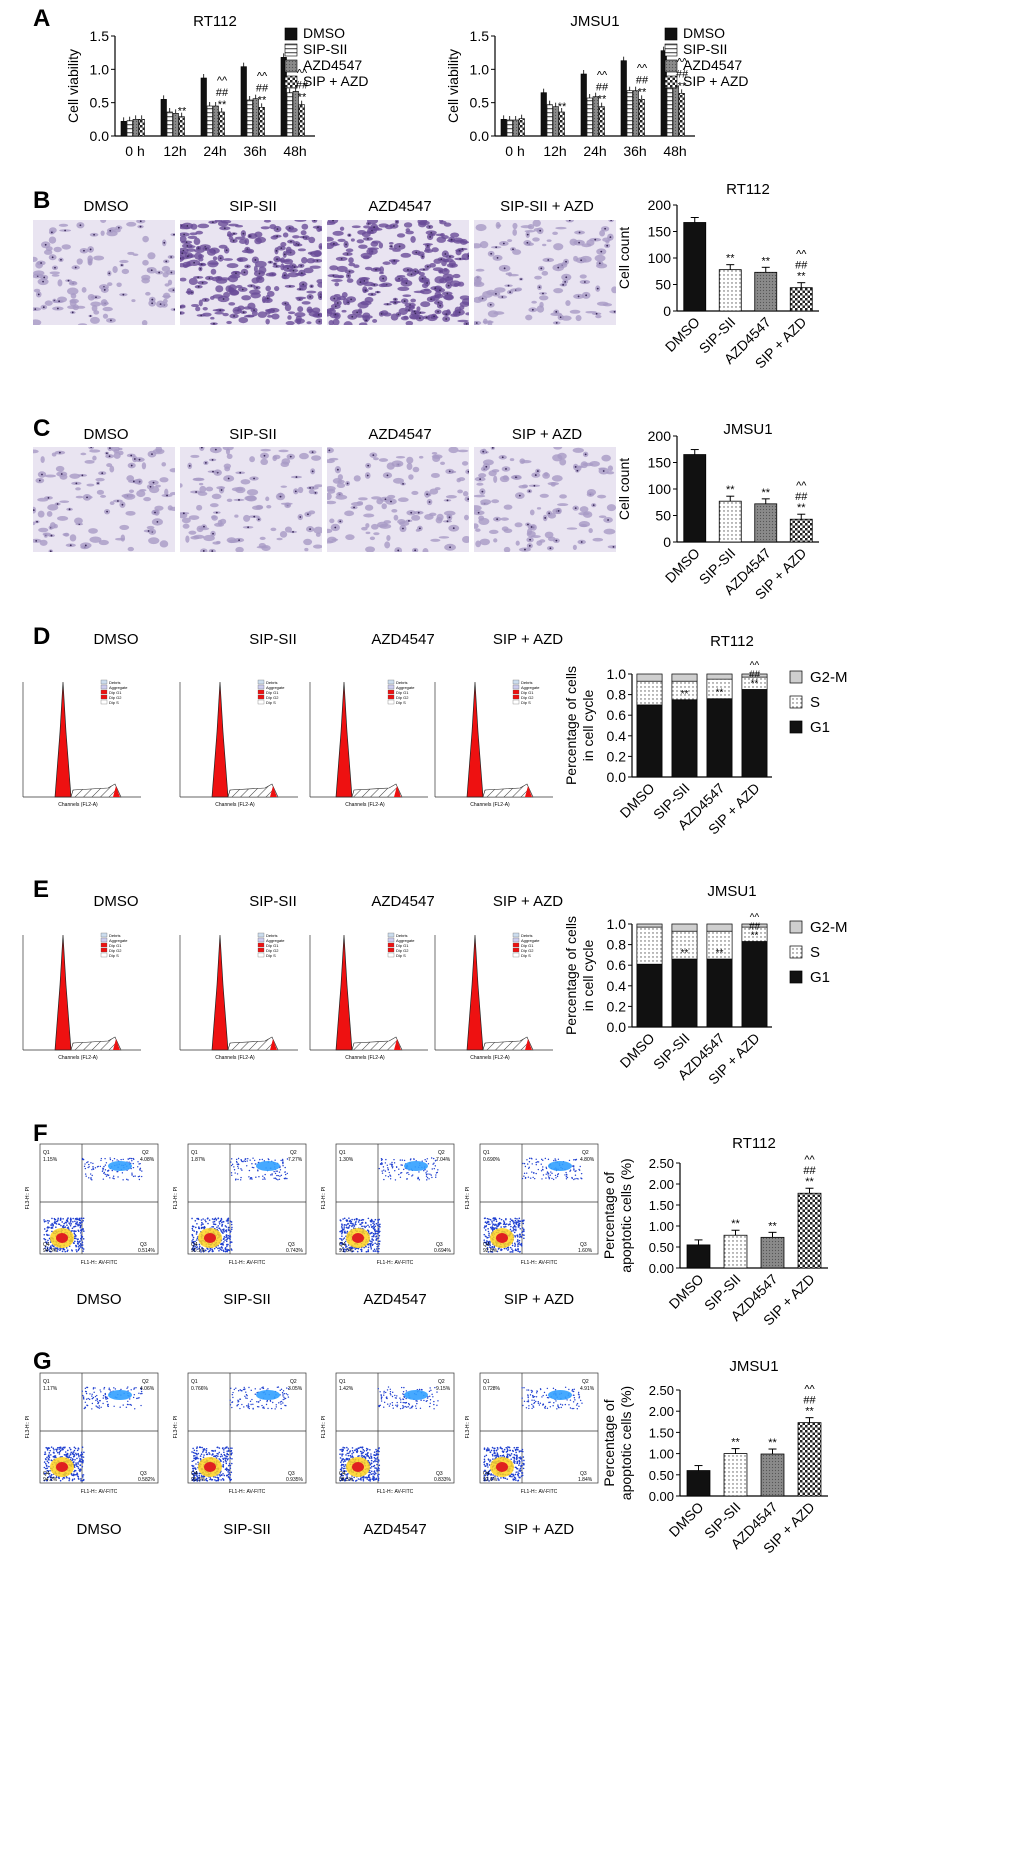  I want to click on quadrant-value: 90.1%, so click(198, 1251).